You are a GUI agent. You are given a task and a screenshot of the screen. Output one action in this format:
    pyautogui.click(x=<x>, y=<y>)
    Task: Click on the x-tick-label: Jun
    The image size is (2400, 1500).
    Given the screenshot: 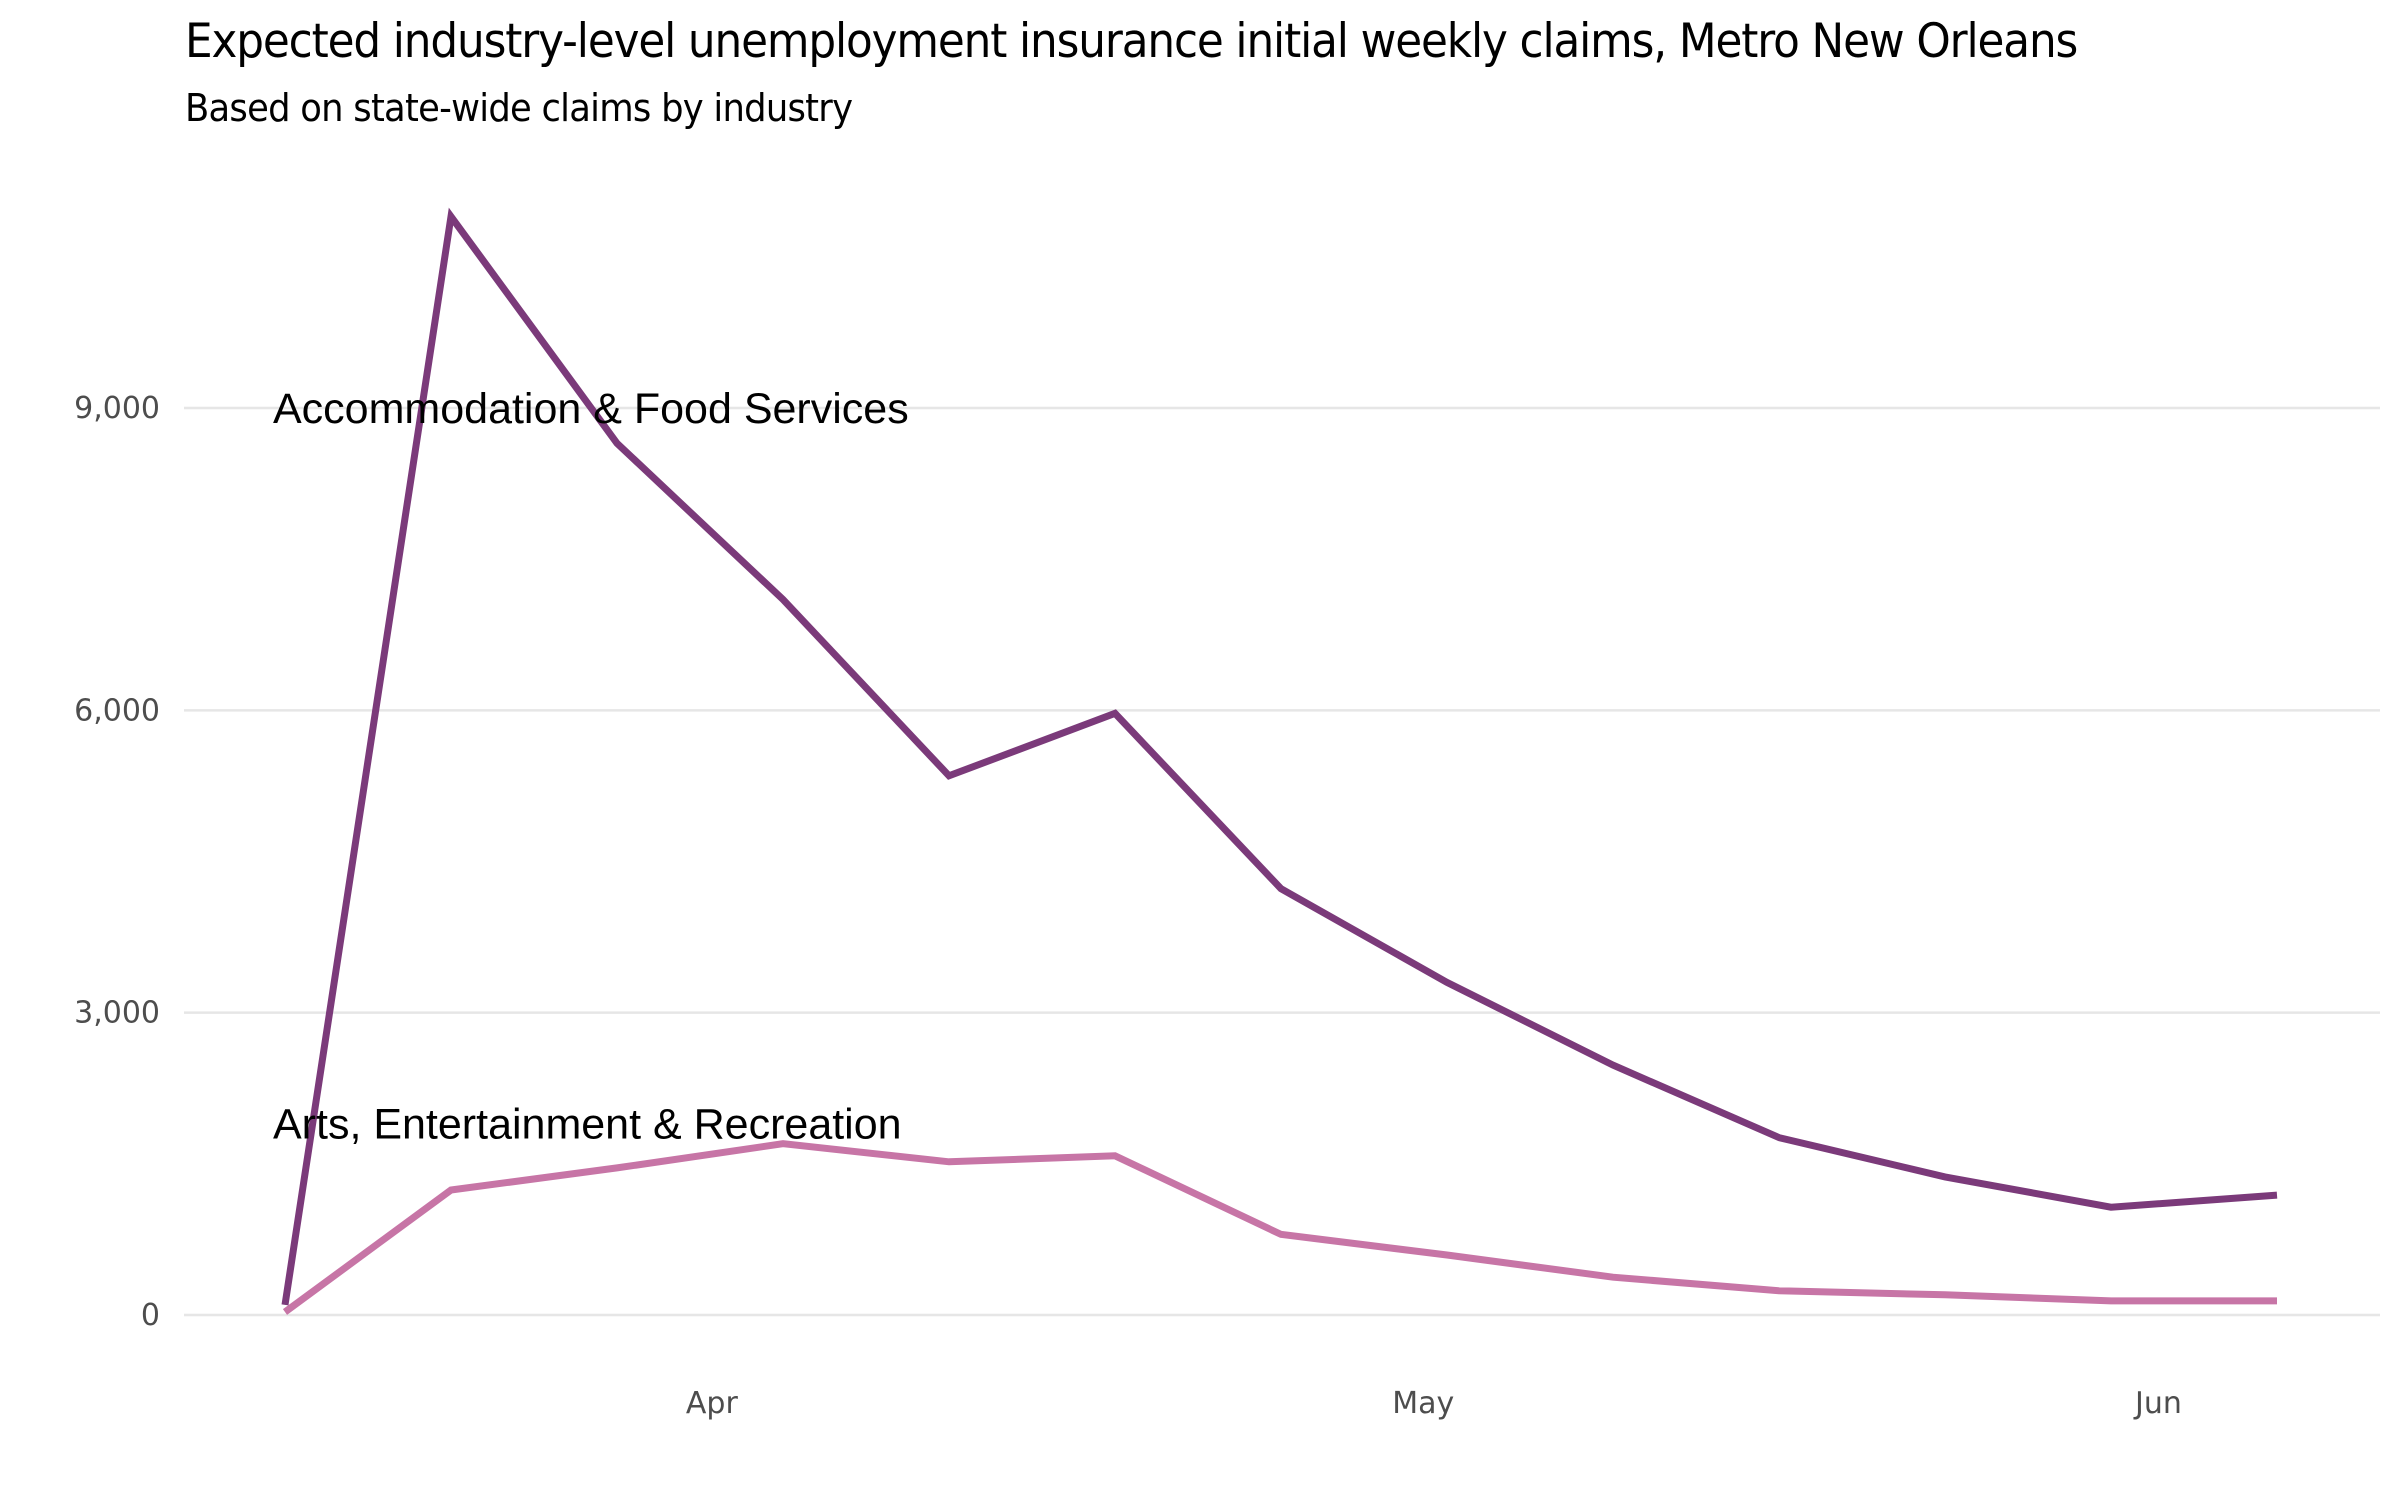 What is the action you would take?
    pyautogui.click(x=2157, y=1403)
    